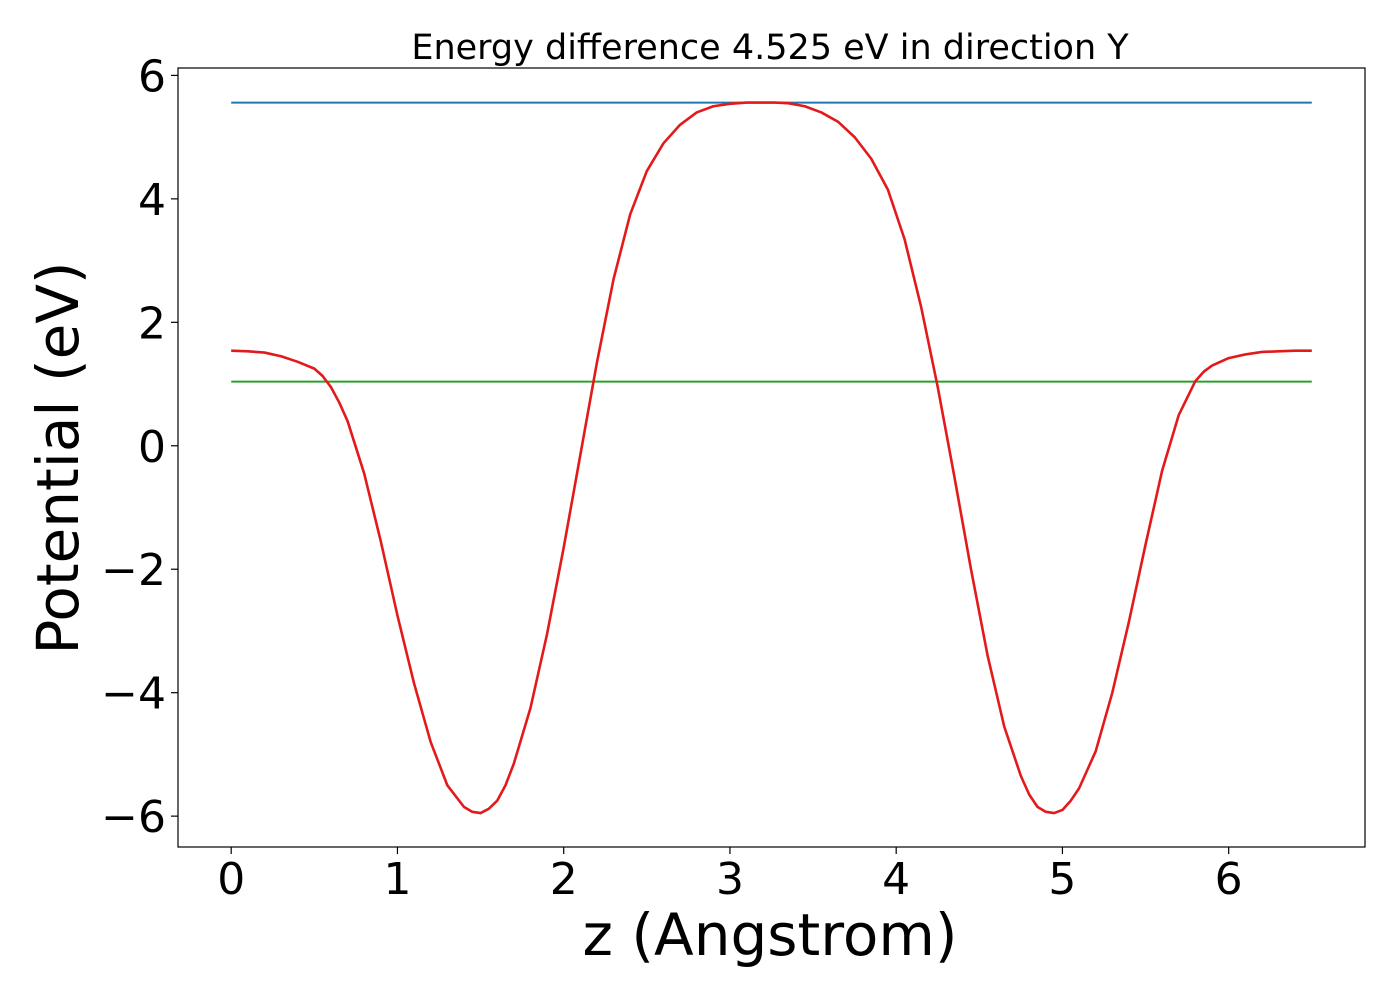  What do you see at coordinates (133, 570) in the screenshot?
I see `y-tick-label: −2` at bounding box center [133, 570].